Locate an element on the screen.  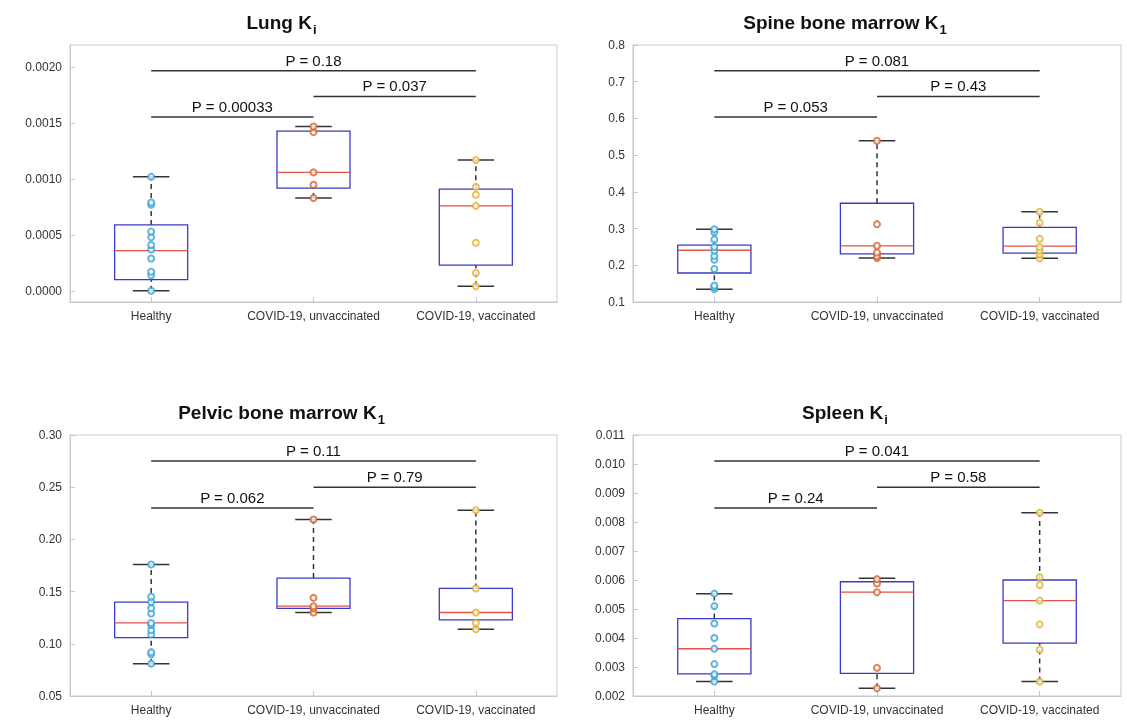
y-tick-label: 0.0005 is located at coordinates (44, 234).